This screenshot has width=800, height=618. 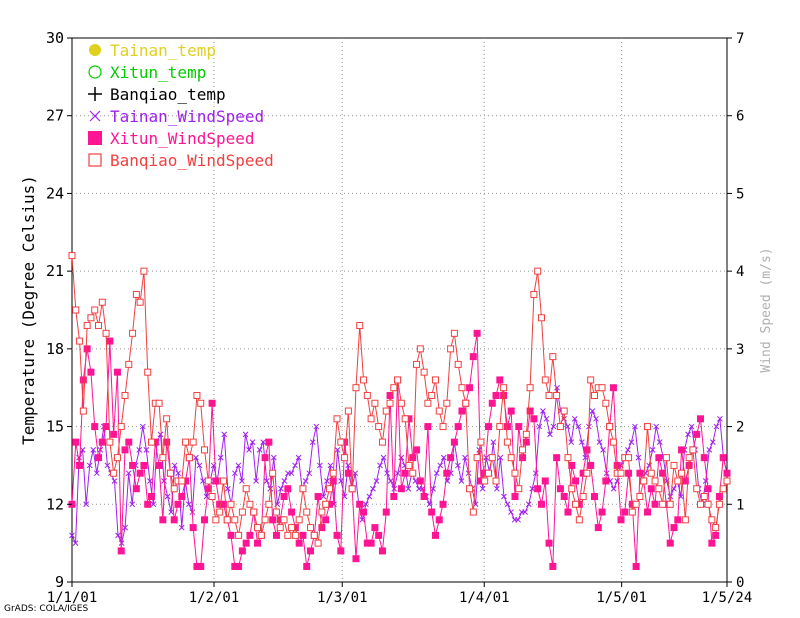 What do you see at coordinates (740, 39) in the screenshot?
I see `y-tick-label-right: 7` at bounding box center [740, 39].